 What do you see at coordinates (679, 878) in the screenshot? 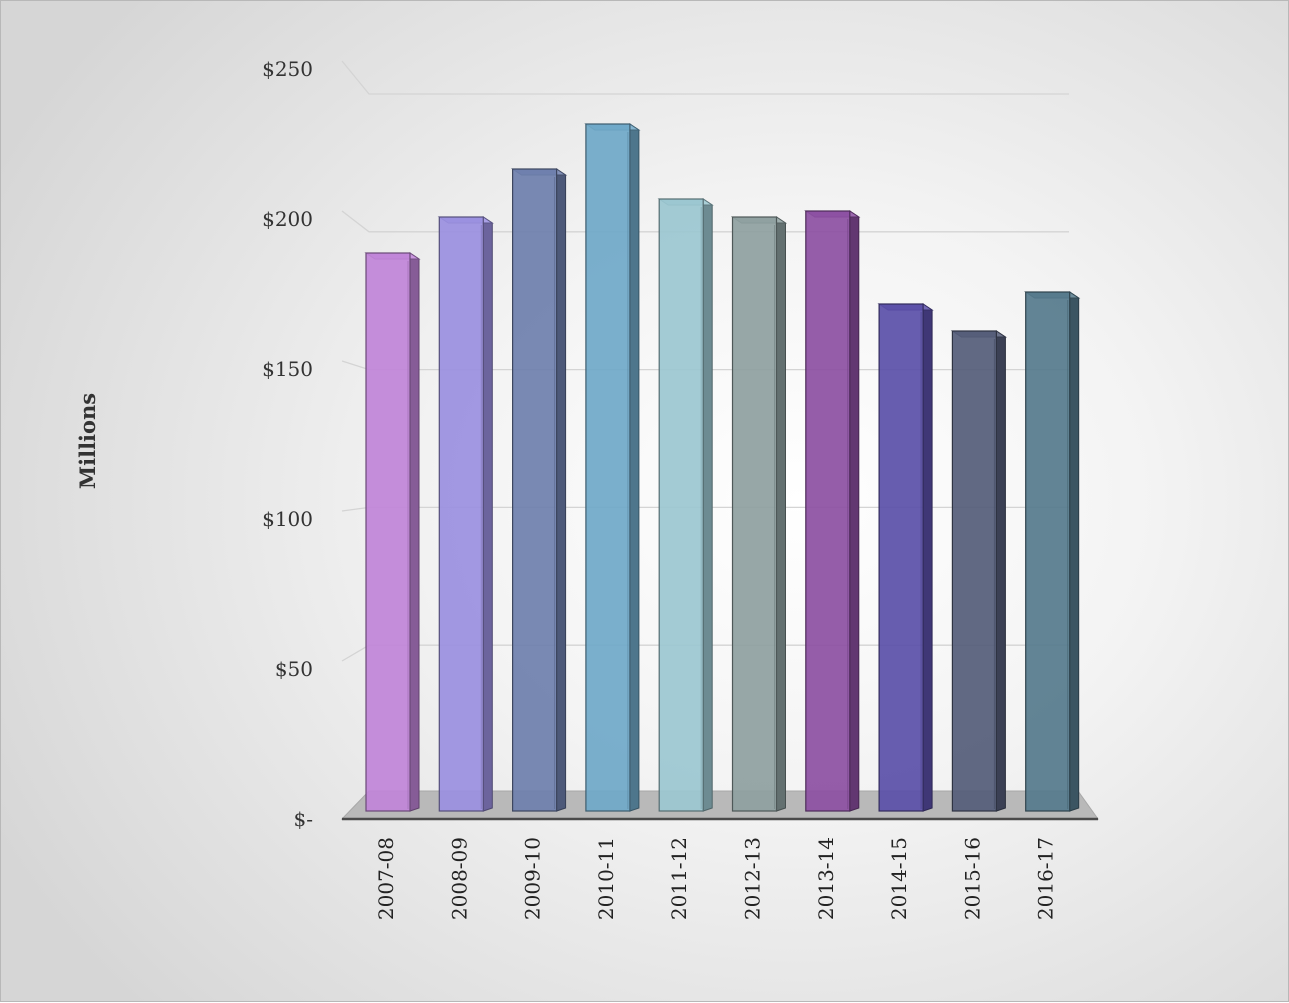
I see `x-tick-label: 2011-12` at bounding box center [679, 878].